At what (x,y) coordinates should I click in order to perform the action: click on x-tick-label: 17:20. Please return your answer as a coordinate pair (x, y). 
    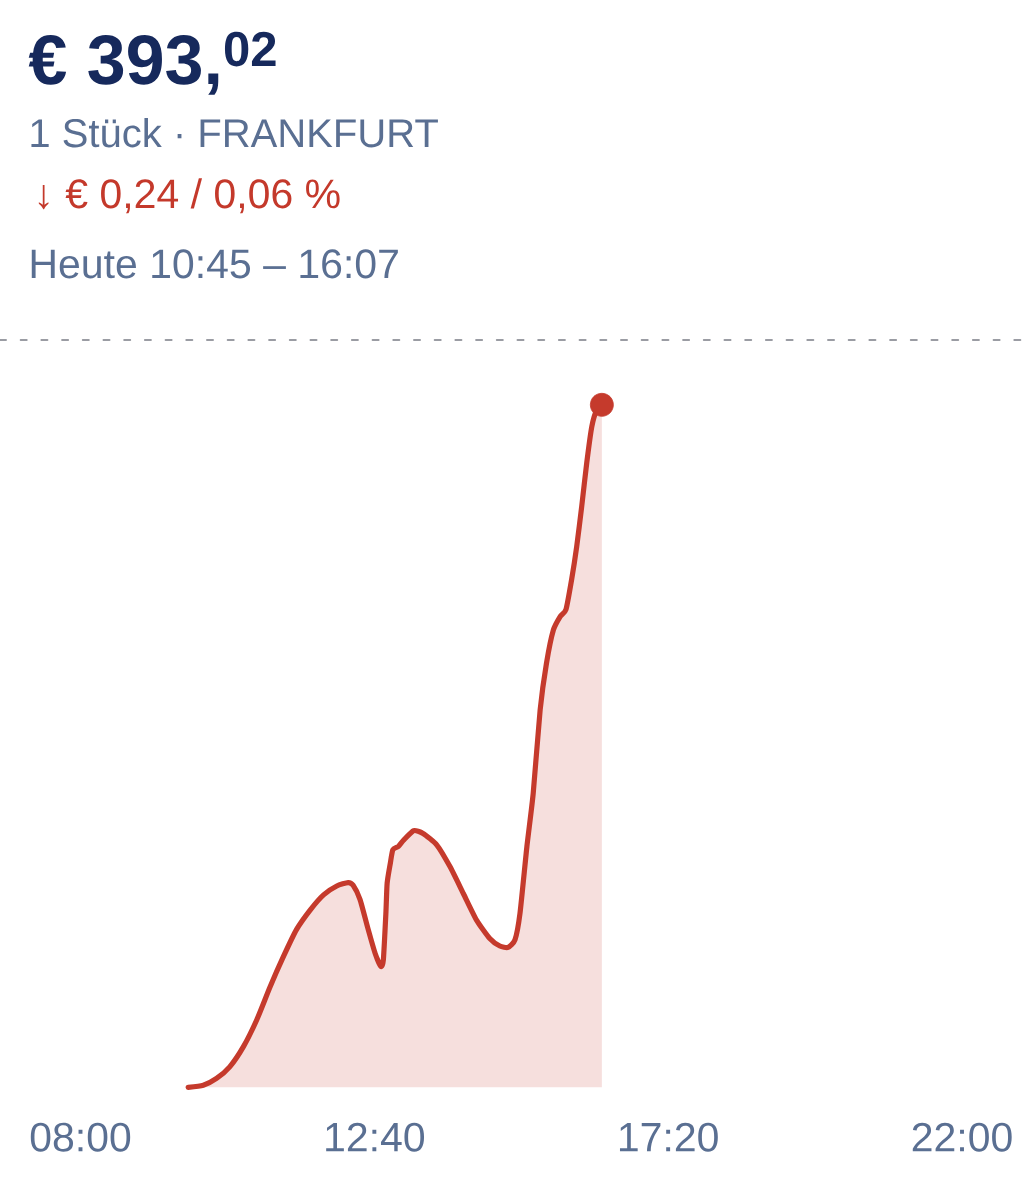
    Looking at the image, I should click on (668, 1137).